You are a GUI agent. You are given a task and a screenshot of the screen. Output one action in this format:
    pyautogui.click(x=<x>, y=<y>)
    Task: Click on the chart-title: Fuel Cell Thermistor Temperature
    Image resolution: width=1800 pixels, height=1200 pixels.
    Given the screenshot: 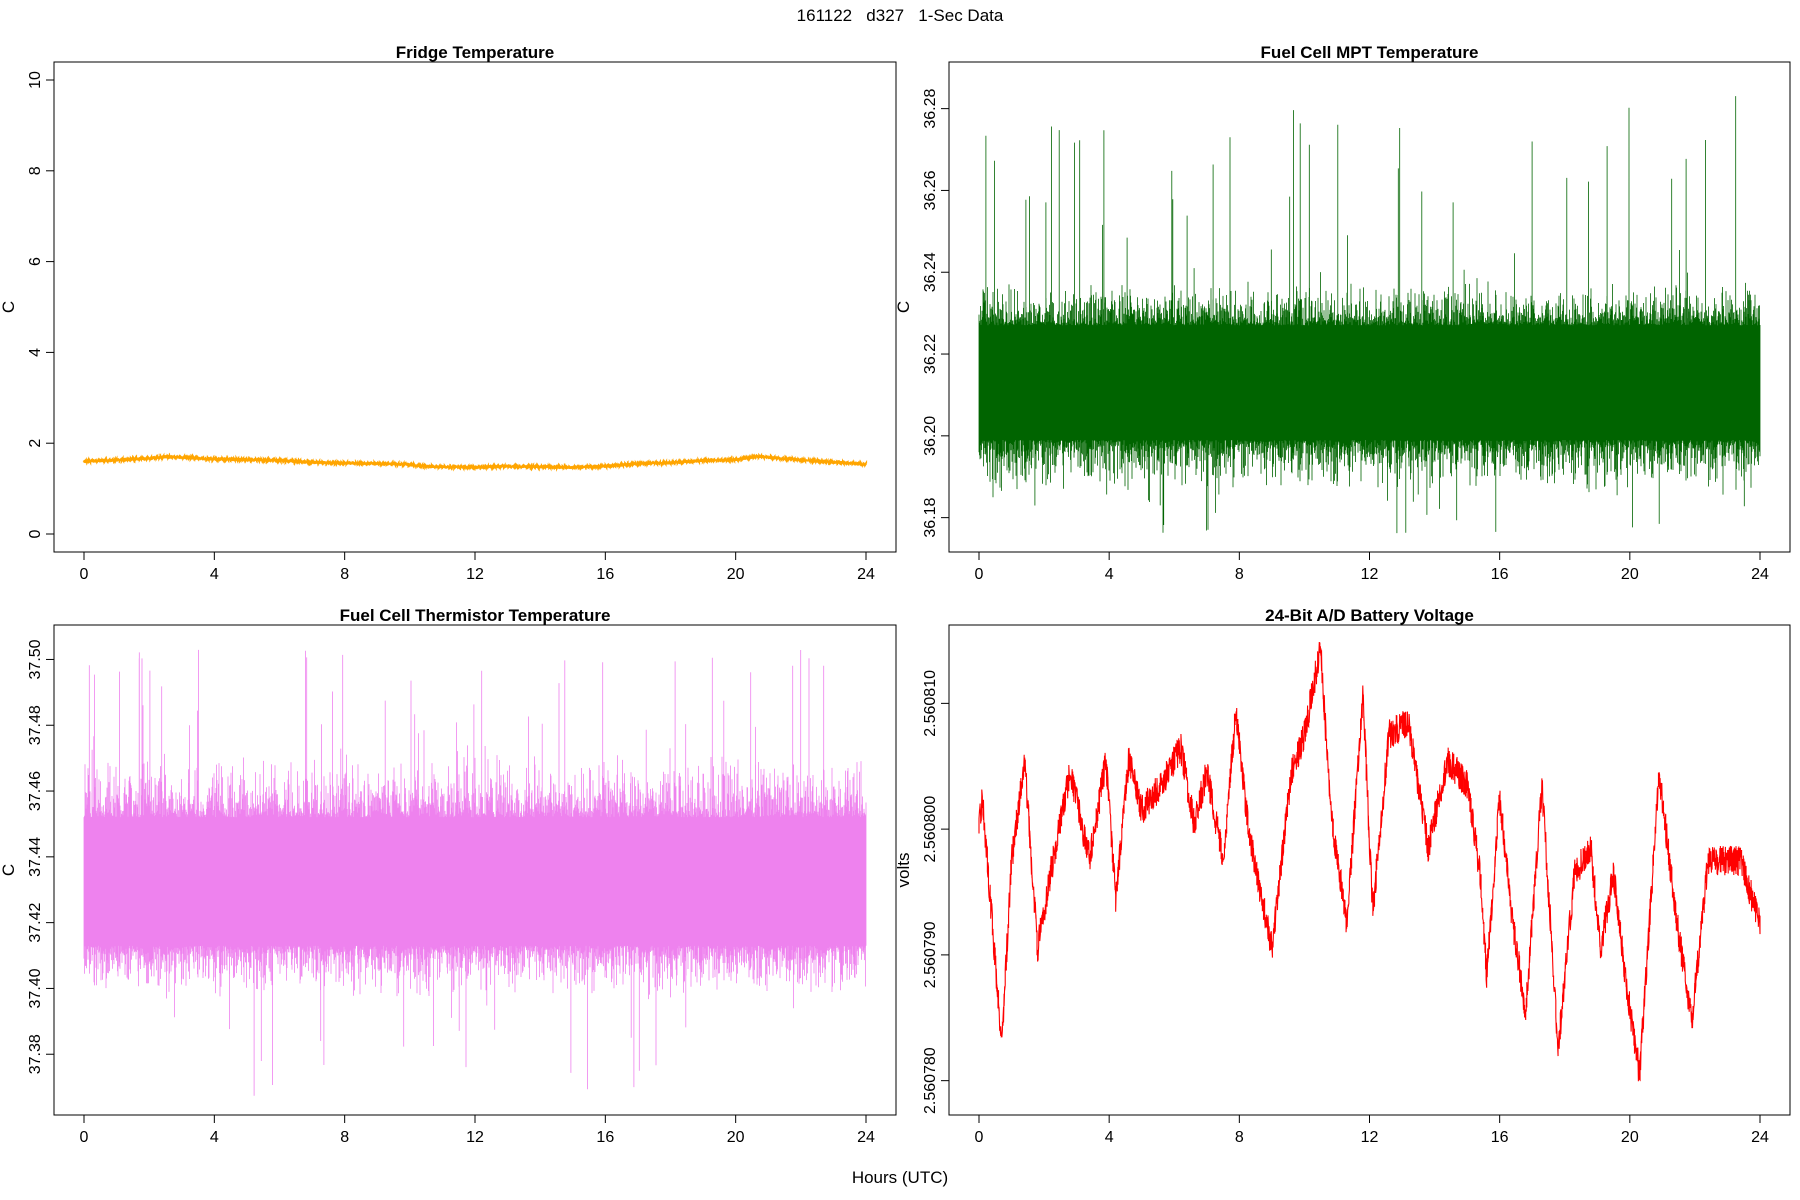 What is the action you would take?
    pyautogui.click(x=475, y=615)
    